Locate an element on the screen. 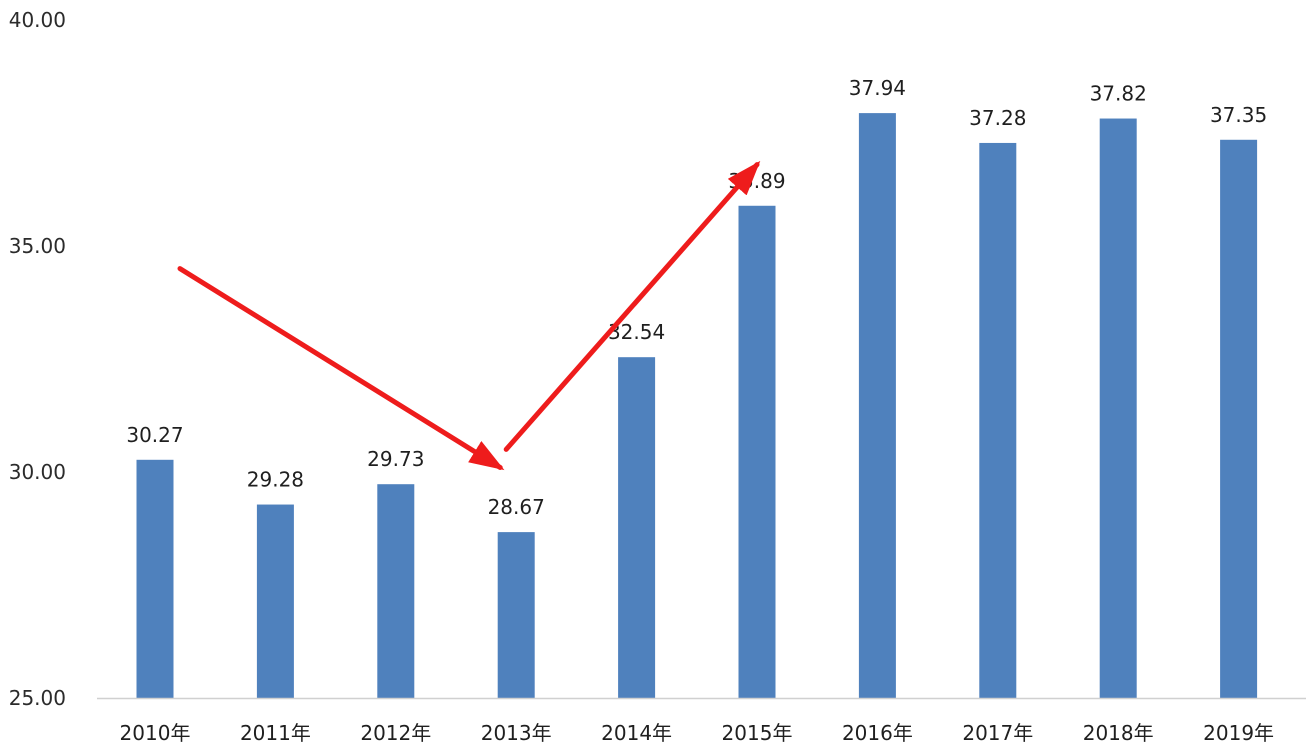 This screenshot has height=756, width=1306. y-tick-label: 40.00 is located at coordinates (37, 20).